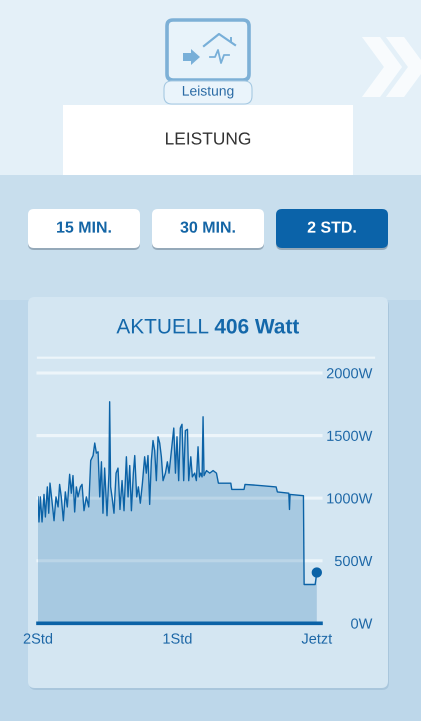 The width and height of the screenshot is (421, 721). What do you see at coordinates (178, 638) in the screenshot?
I see `x-tick-label: 1Std` at bounding box center [178, 638].